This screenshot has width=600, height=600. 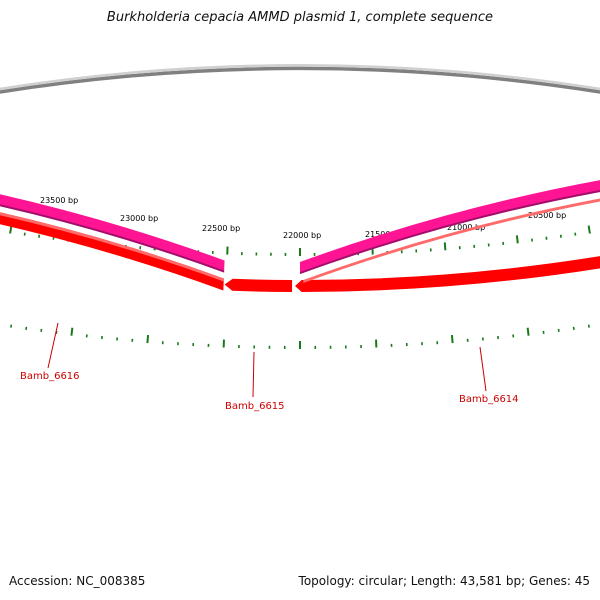 I want to click on tick-label-23500: 23500 bp, so click(x=59, y=200).